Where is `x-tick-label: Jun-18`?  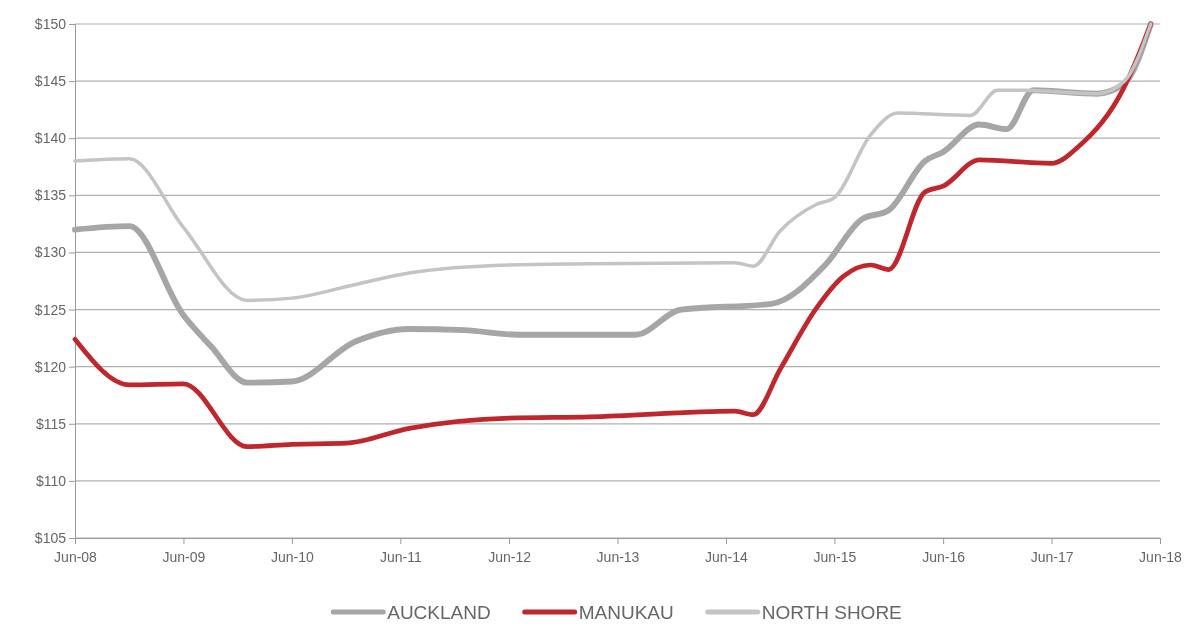 x-tick-label: Jun-18 is located at coordinates (1161, 557).